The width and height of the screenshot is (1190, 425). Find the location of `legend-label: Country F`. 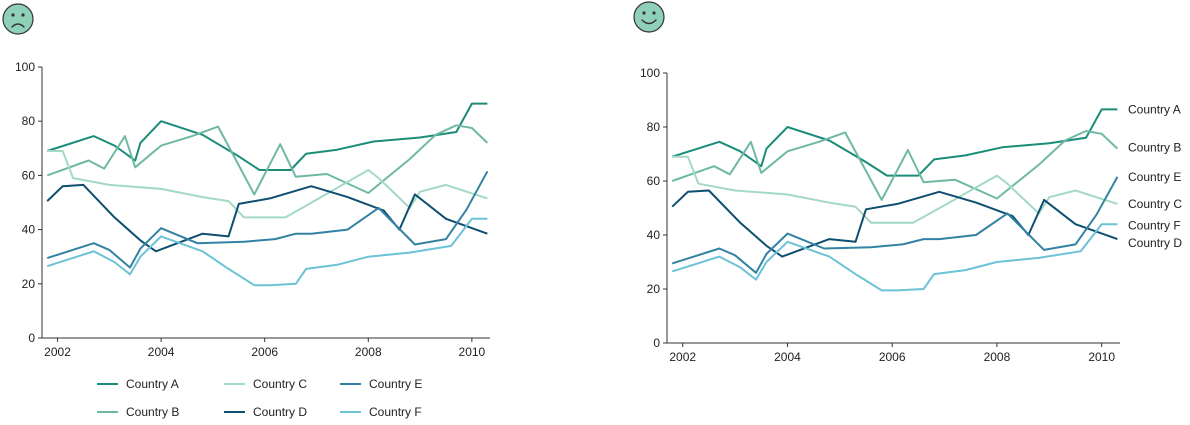

legend-label: Country F is located at coordinates (395, 412).